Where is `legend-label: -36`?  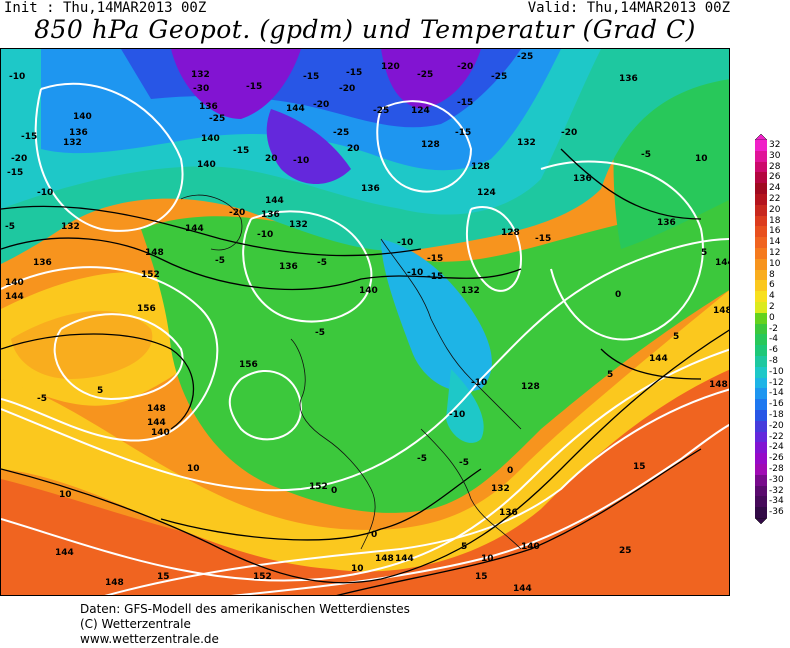 legend-label: -36 is located at coordinates (776, 512).